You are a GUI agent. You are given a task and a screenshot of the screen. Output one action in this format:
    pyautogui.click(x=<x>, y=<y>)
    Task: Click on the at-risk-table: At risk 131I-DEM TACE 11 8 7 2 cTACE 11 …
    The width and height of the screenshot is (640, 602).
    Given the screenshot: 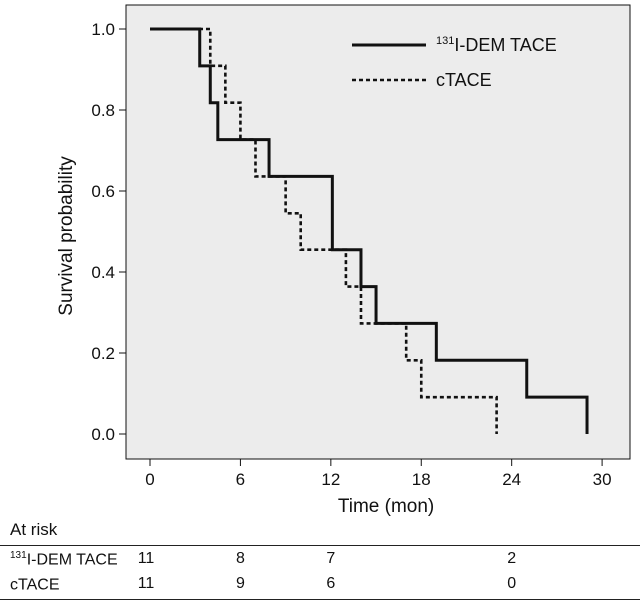 What is the action you would take?
    pyautogui.click(x=320, y=559)
    